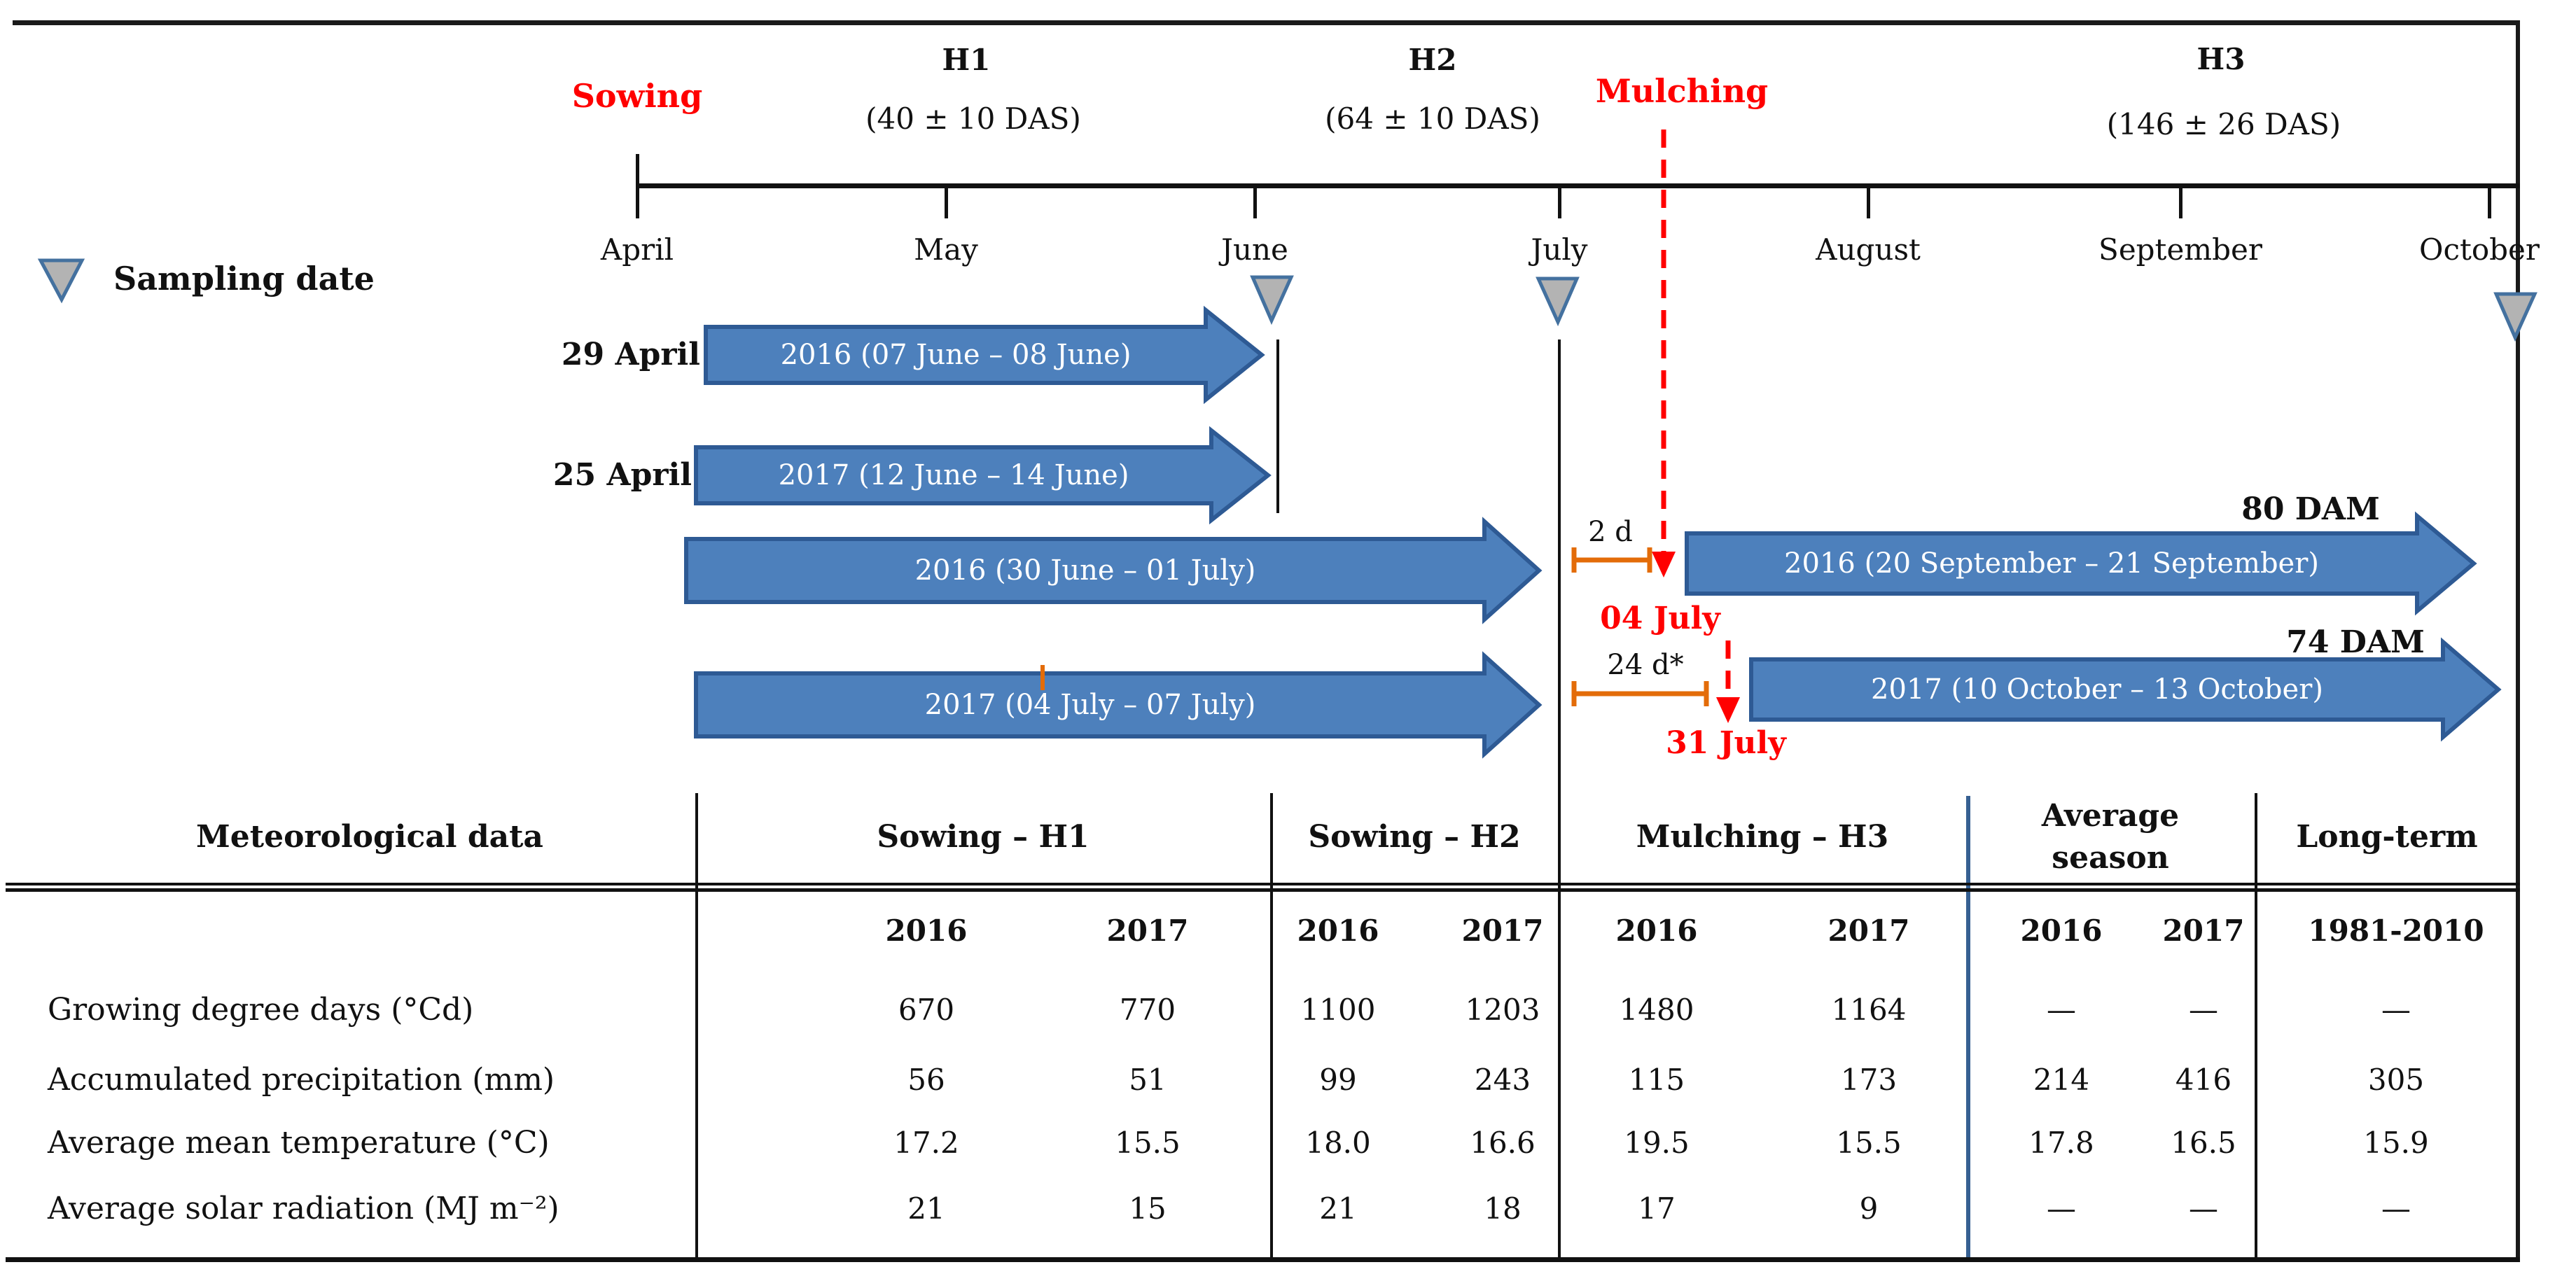  What do you see at coordinates (1502, 1009) in the screenshot?
I see `table-cell: 1203` at bounding box center [1502, 1009].